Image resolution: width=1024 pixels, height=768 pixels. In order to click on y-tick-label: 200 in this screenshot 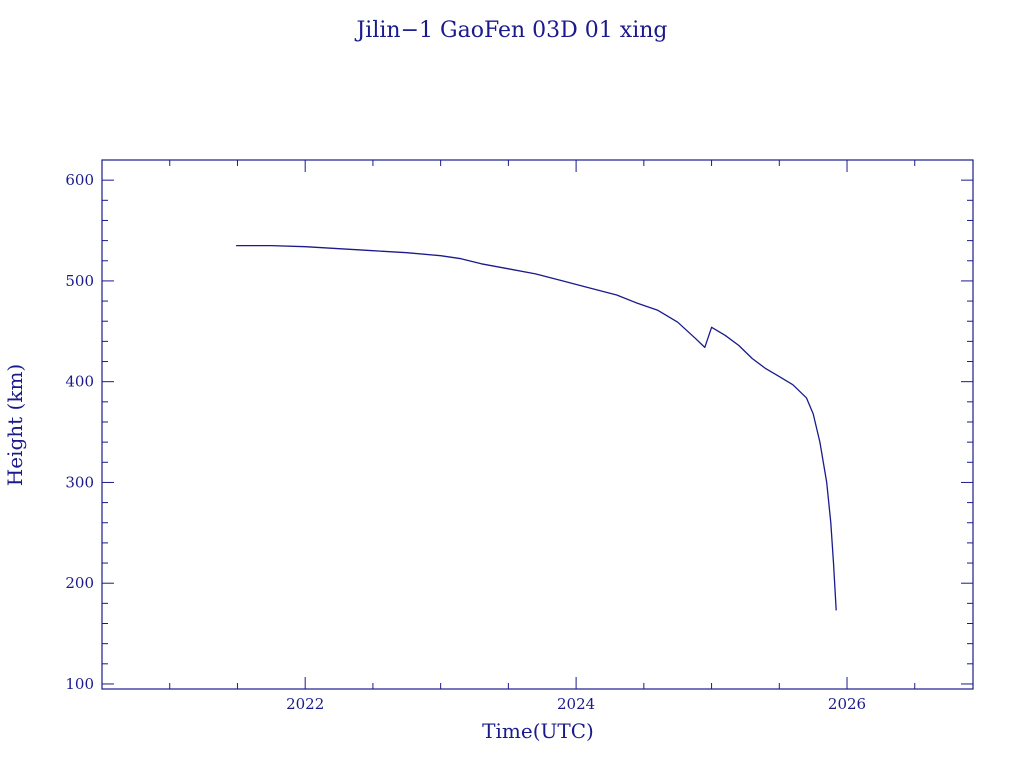, I will do `click(79, 583)`.